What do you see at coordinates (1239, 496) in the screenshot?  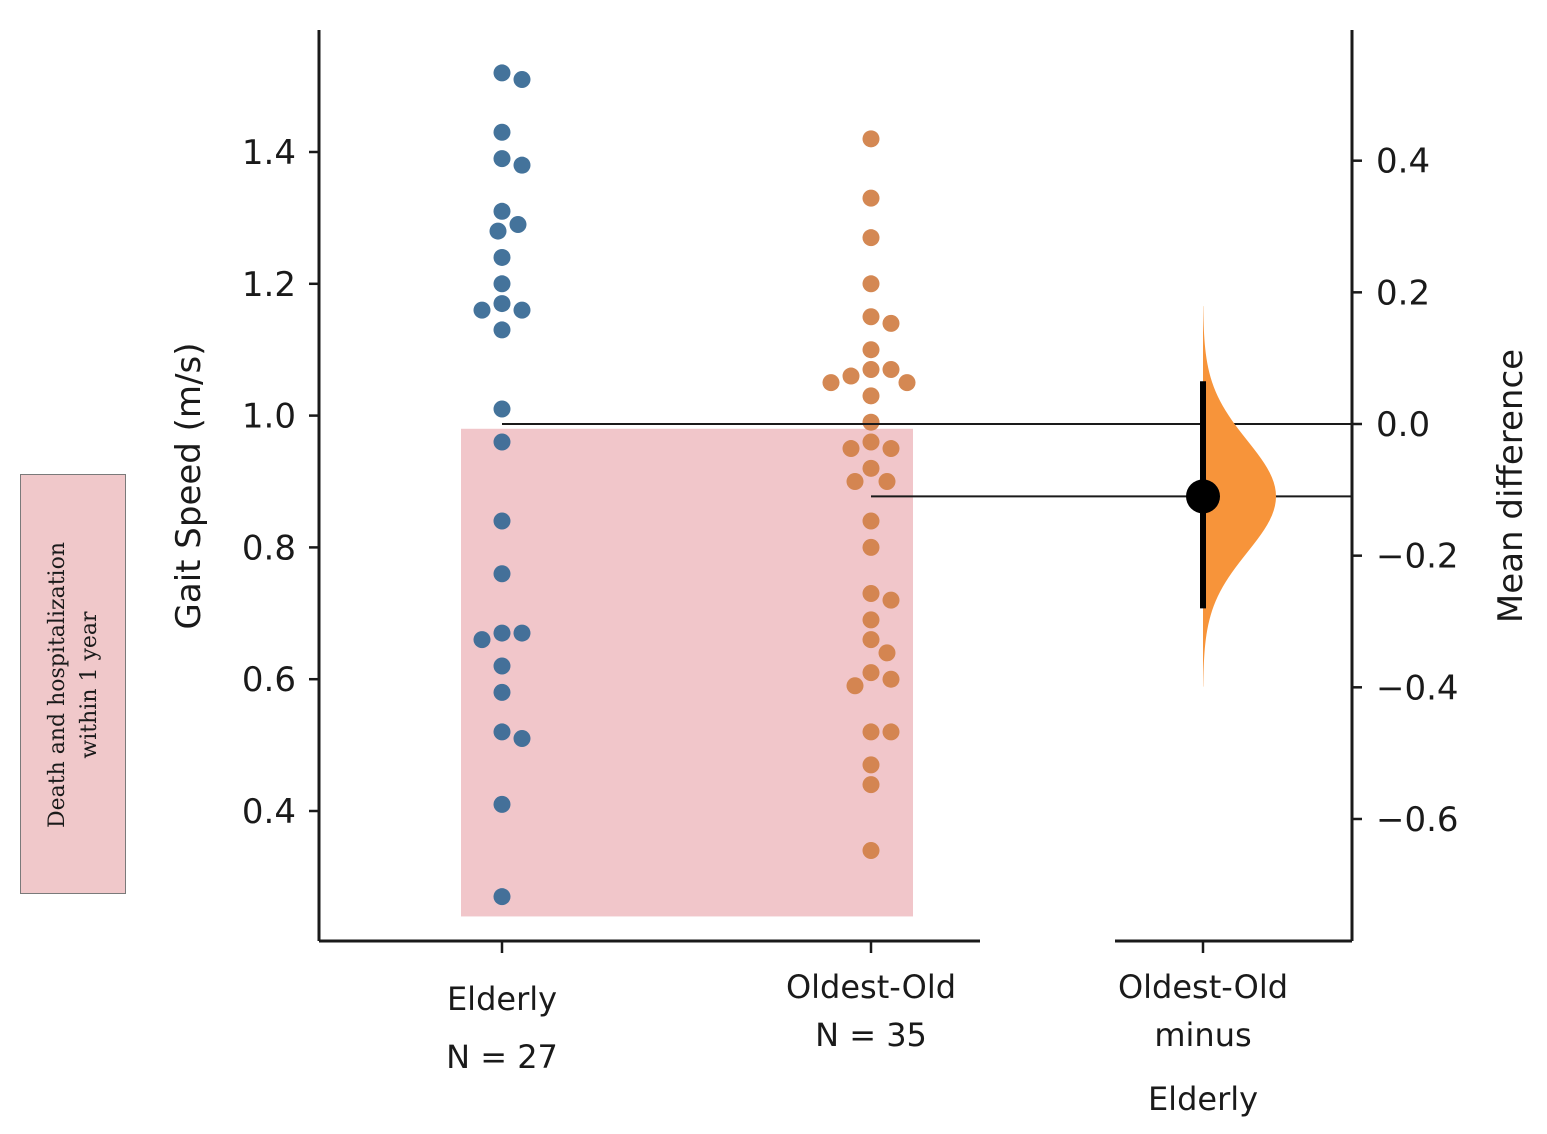 I see `bootstrap-distribution` at bounding box center [1239, 496].